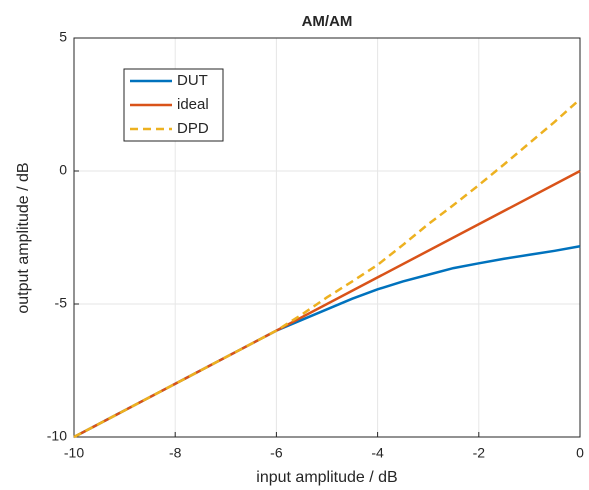  What do you see at coordinates (193, 128) in the screenshot?
I see `legend-label: DPD` at bounding box center [193, 128].